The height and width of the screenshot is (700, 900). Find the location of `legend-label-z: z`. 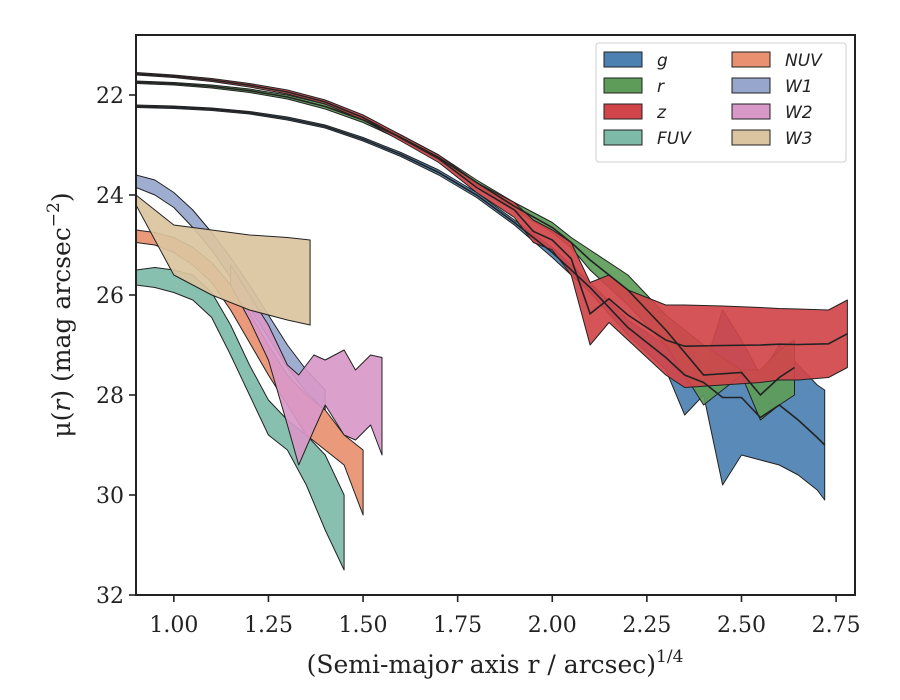

legend-label-z: z is located at coordinates (661, 113).